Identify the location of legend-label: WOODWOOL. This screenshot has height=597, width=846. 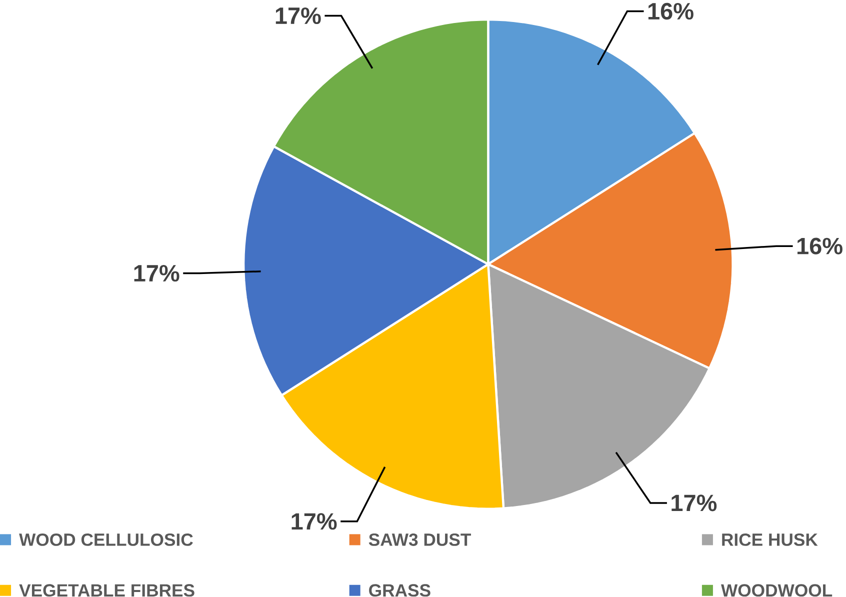
(776, 590).